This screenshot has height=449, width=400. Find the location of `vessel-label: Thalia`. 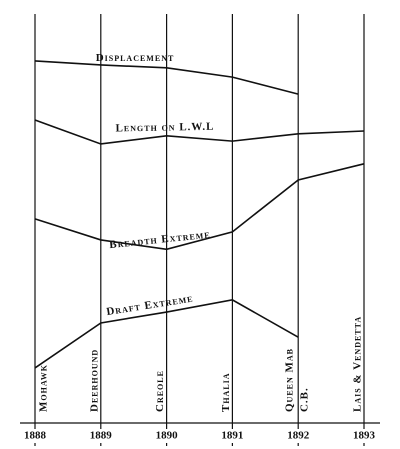

vessel-label: Thalia is located at coordinates (226, 392).